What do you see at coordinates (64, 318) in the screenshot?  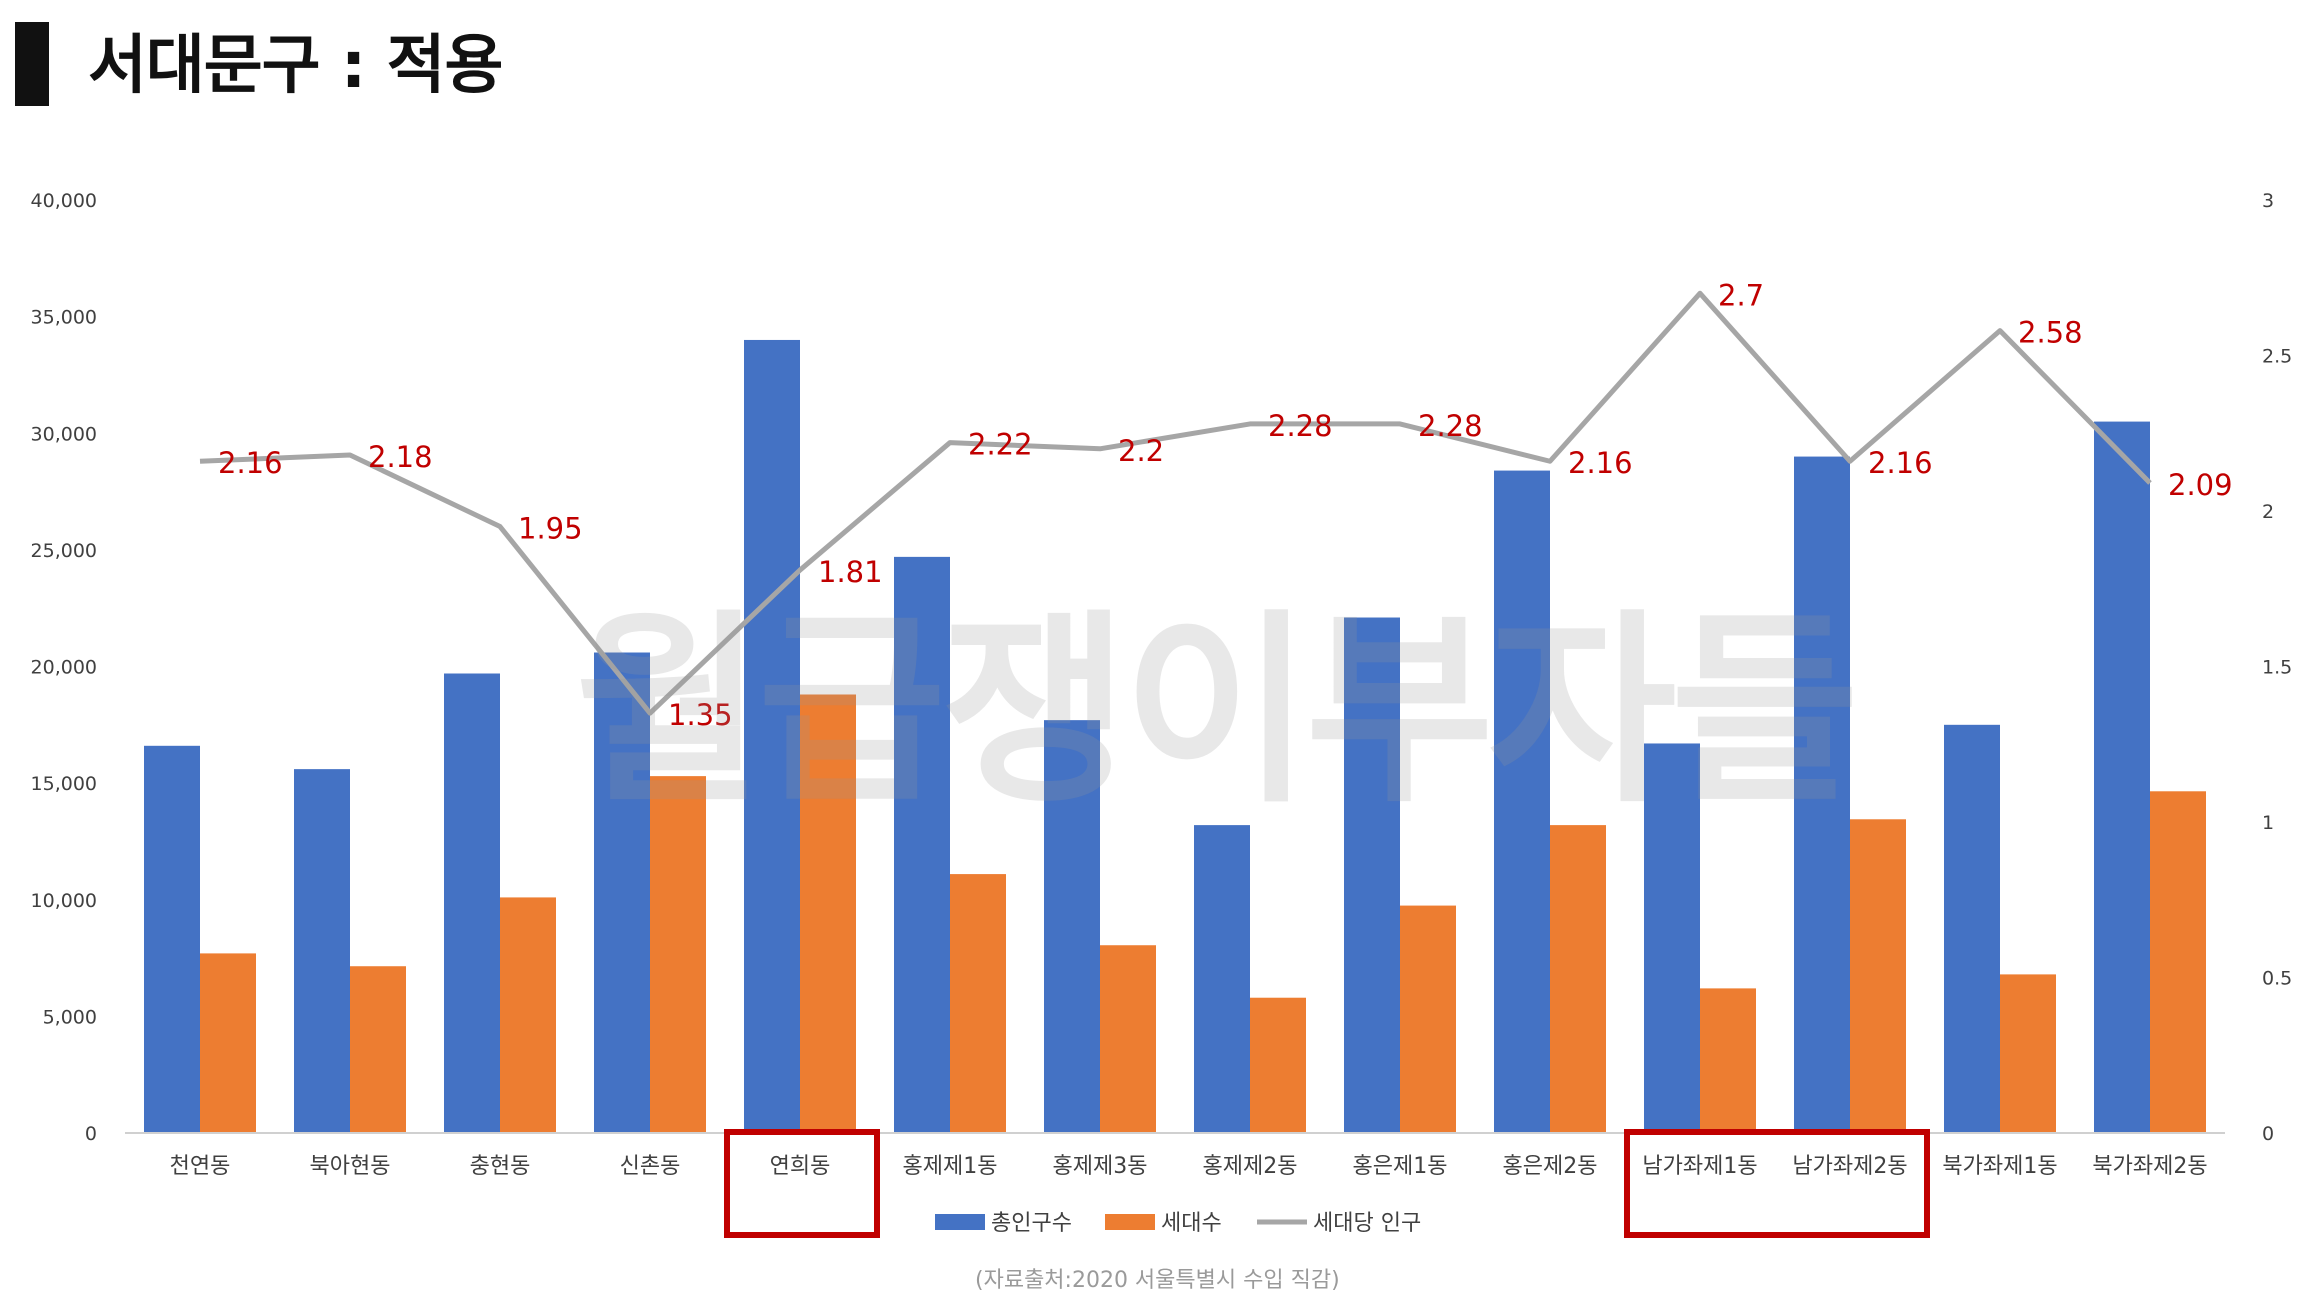 I see `y-left-tick-label: 35,000` at bounding box center [64, 318].